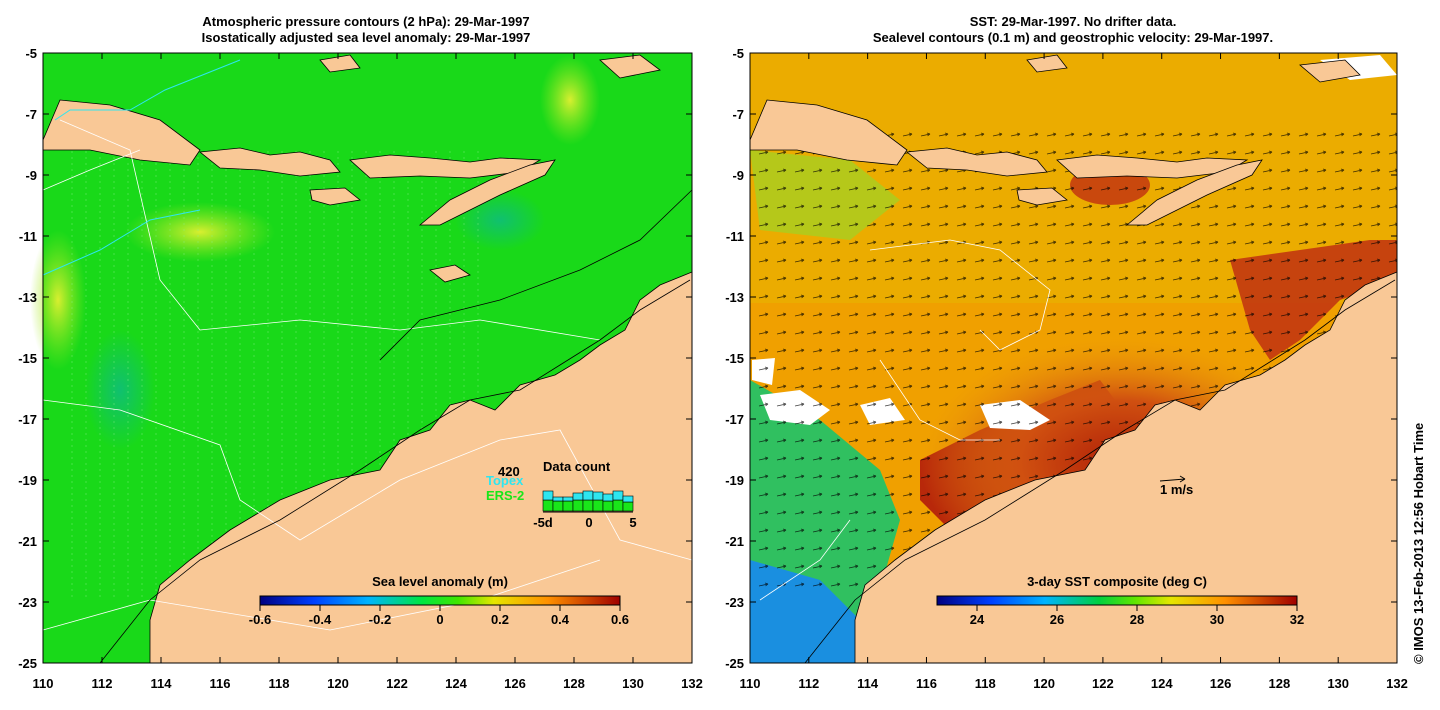 This screenshot has height=710, width=1440. Describe the element at coordinates (620, 619) in the screenshot. I see `colorbar-tick-label: 0.6` at that location.